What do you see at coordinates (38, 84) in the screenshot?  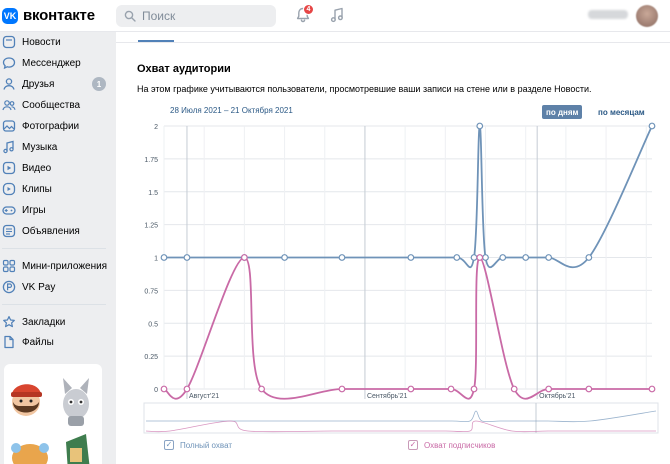 I see `sidebar-item-label: Друзья` at bounding box center [38, 84].